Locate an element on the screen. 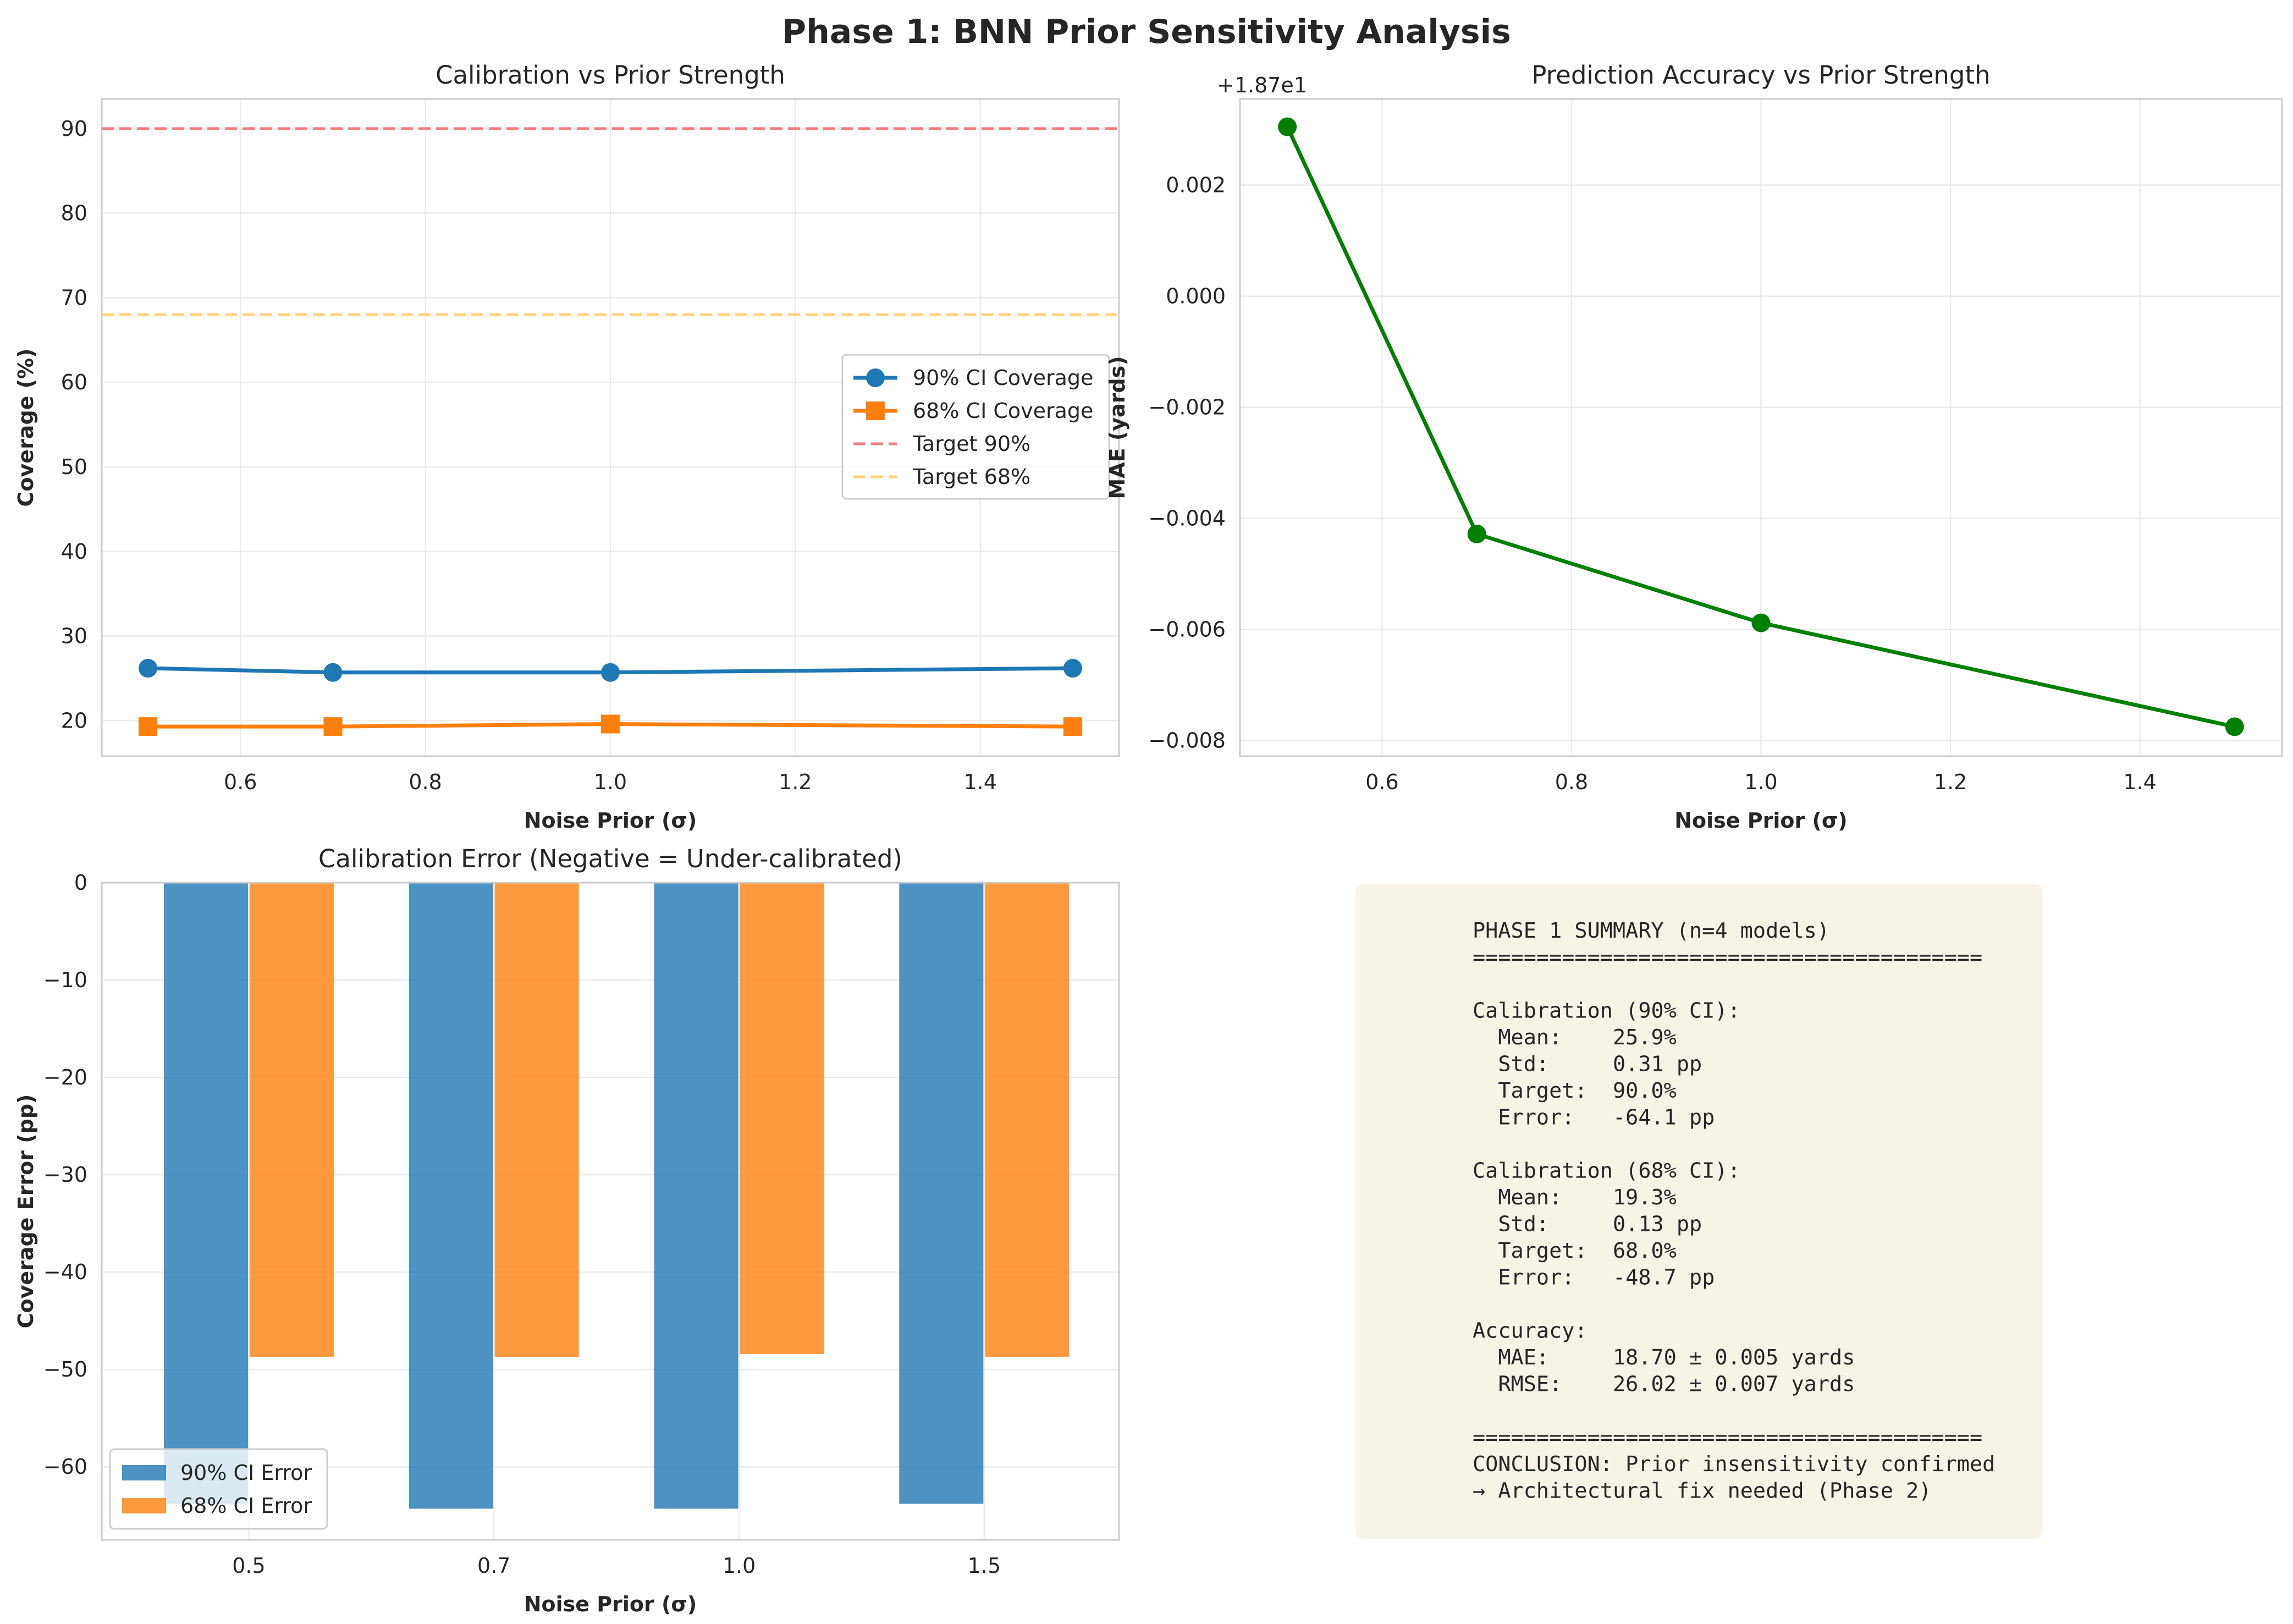 The height and width of the screenshot is (1624, 2293). x-tick-label: 1.5 is located at coordinates (984, 1566).